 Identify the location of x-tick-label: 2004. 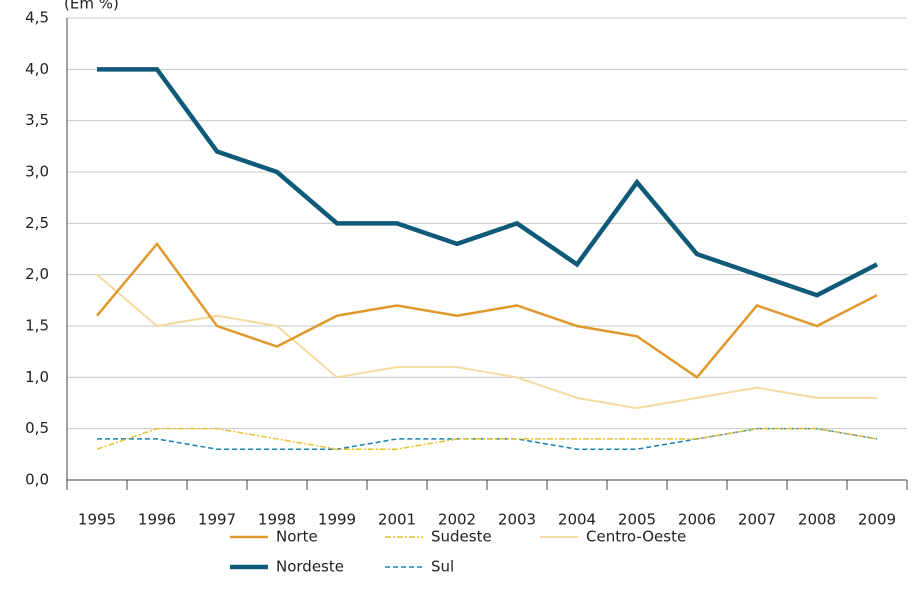
(577, 520).